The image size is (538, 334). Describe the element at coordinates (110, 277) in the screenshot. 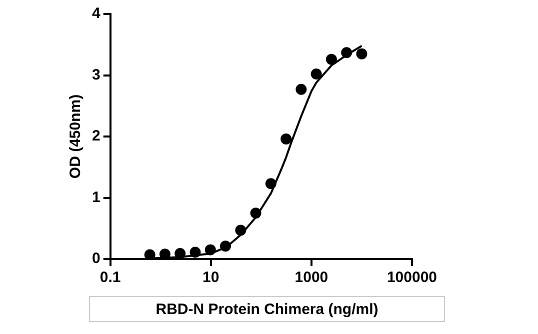

I see `x-tick-label: 0.1` at that location.